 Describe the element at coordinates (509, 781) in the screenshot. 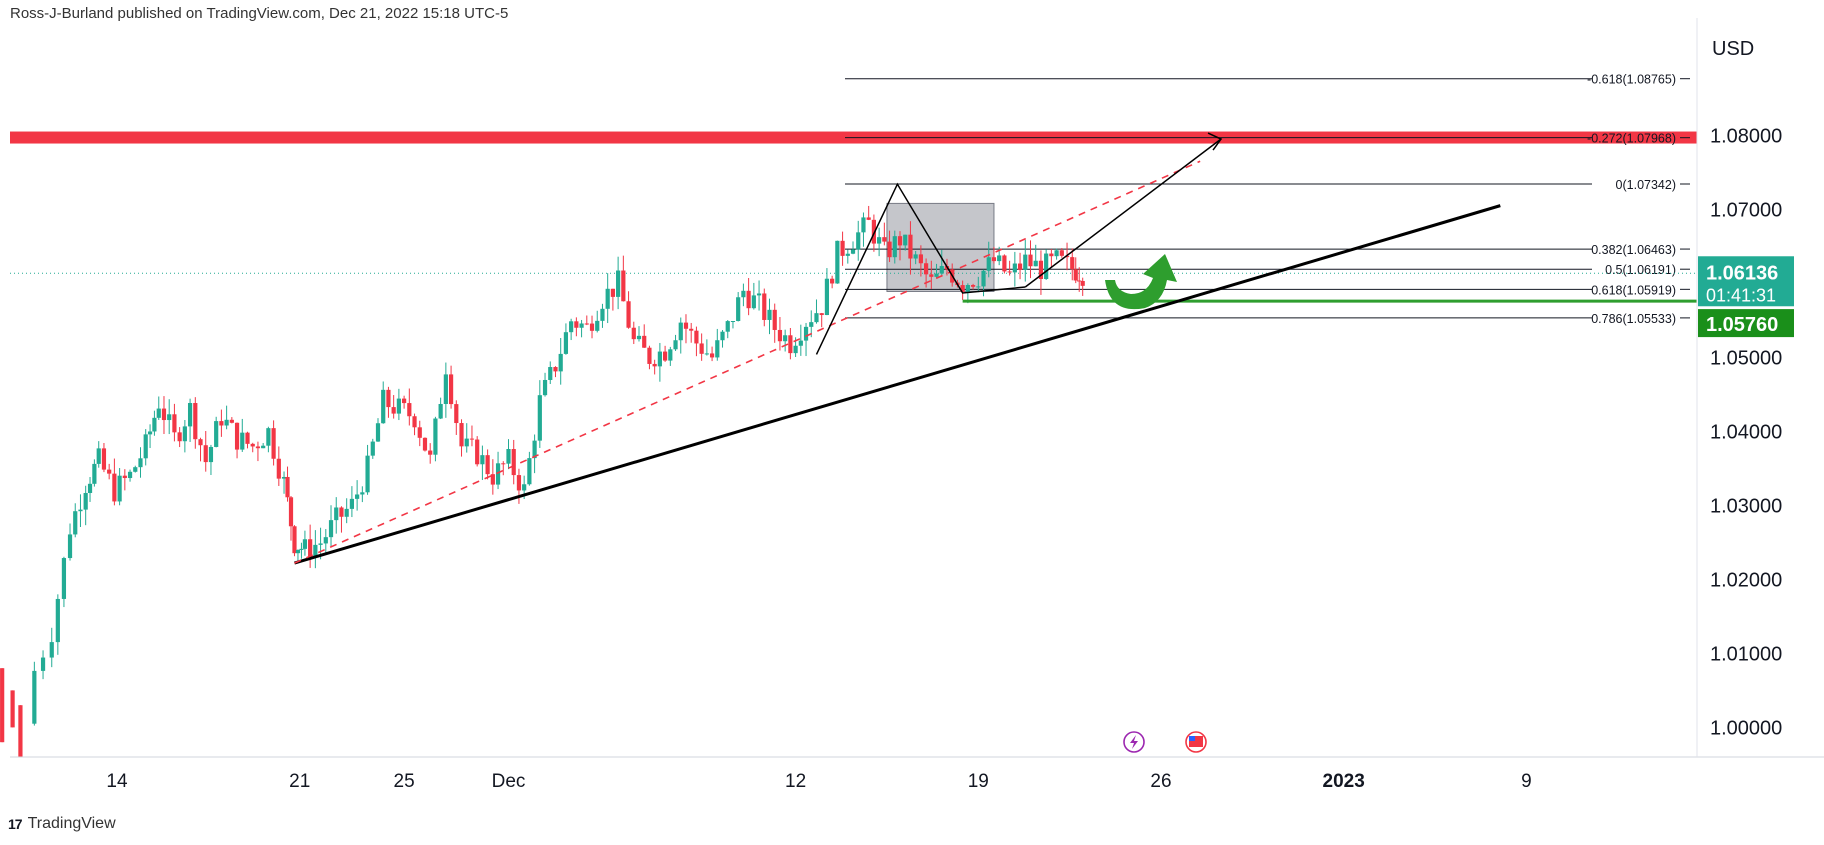

I see `x-tick-label: Dec` at that location.